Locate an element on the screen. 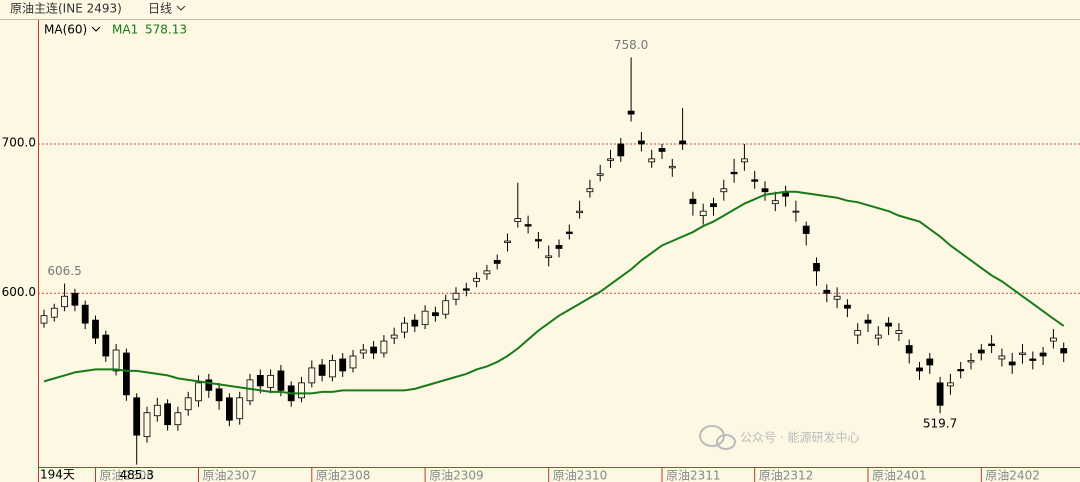 This screenshot has height=482, width=1080. watermark-icon is located at coordinates (717, 437).